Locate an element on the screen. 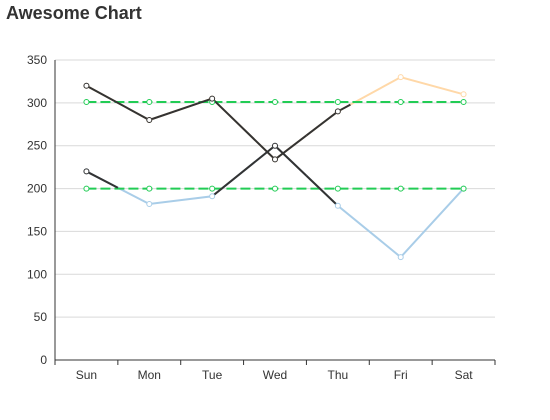 This screenshot has height=420, width=550. chart-title: Awesome Chart is located at coordinates (74, 13).